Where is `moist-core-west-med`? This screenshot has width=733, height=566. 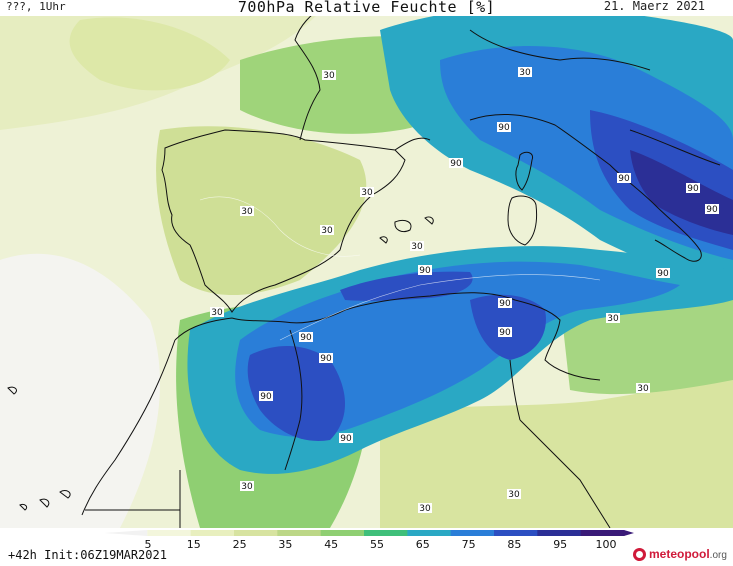
moist-core-west-med is located at coordinates (406, 286).